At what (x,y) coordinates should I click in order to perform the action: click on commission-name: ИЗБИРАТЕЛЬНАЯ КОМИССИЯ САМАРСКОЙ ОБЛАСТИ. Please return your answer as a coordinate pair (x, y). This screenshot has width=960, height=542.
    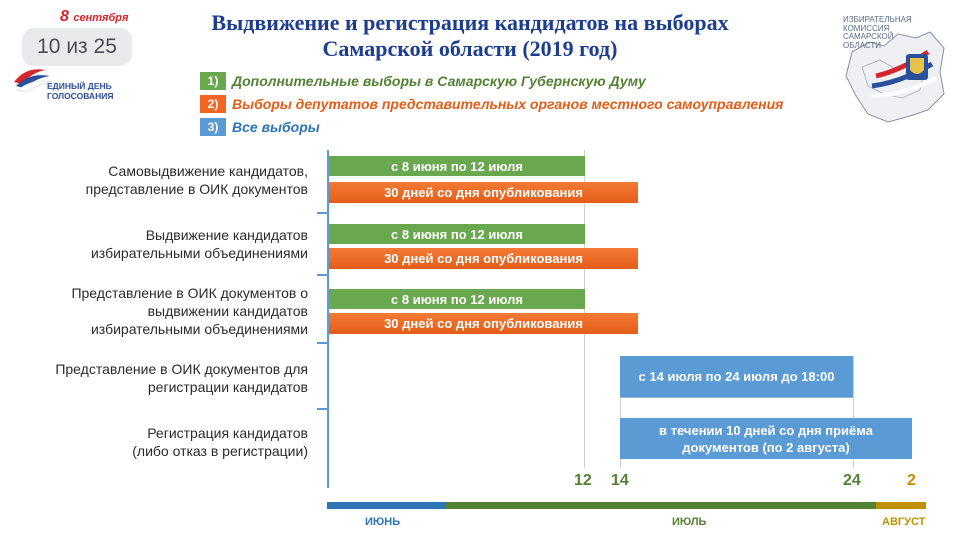
    Looking at the image, I should click on (877, 32).